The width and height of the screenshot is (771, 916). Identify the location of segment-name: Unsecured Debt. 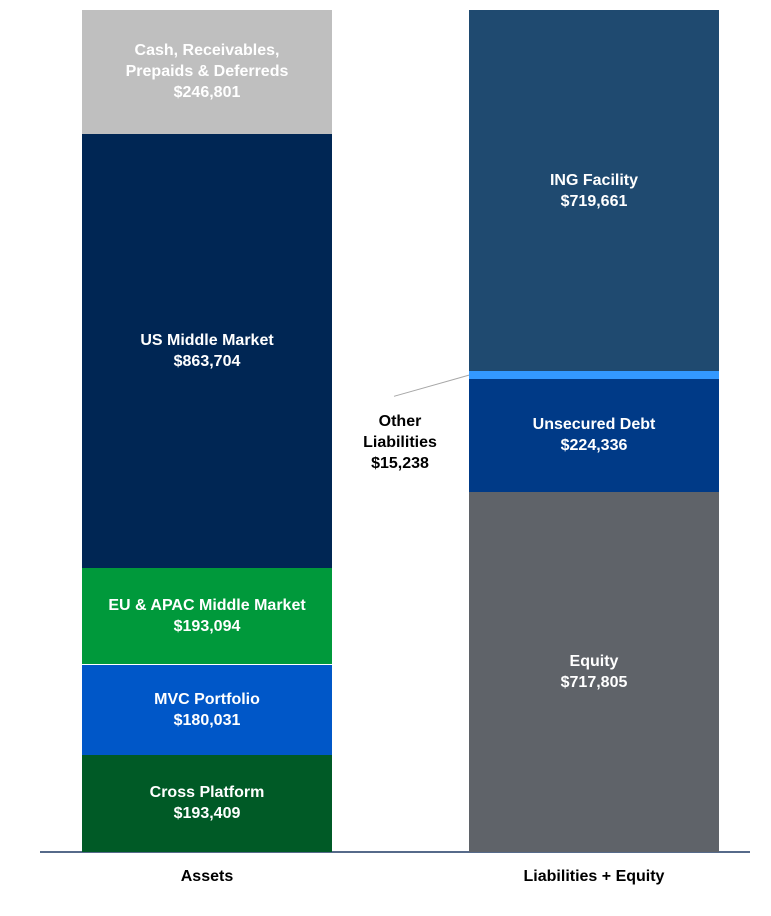
(594, 425).